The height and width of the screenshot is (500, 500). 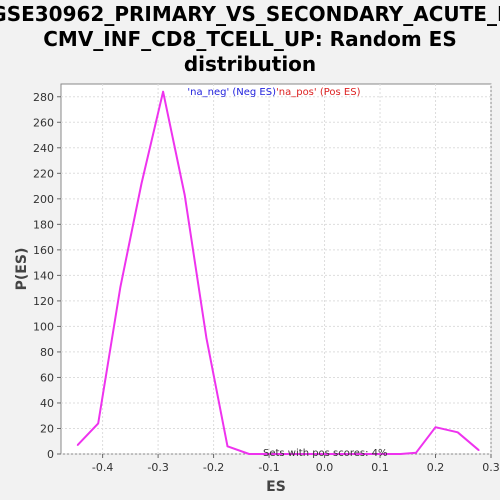 What do you see at coordinates (43, 250) in the screenshot?
I see `y-tick-label: 160` at bounding box center [43, 250].